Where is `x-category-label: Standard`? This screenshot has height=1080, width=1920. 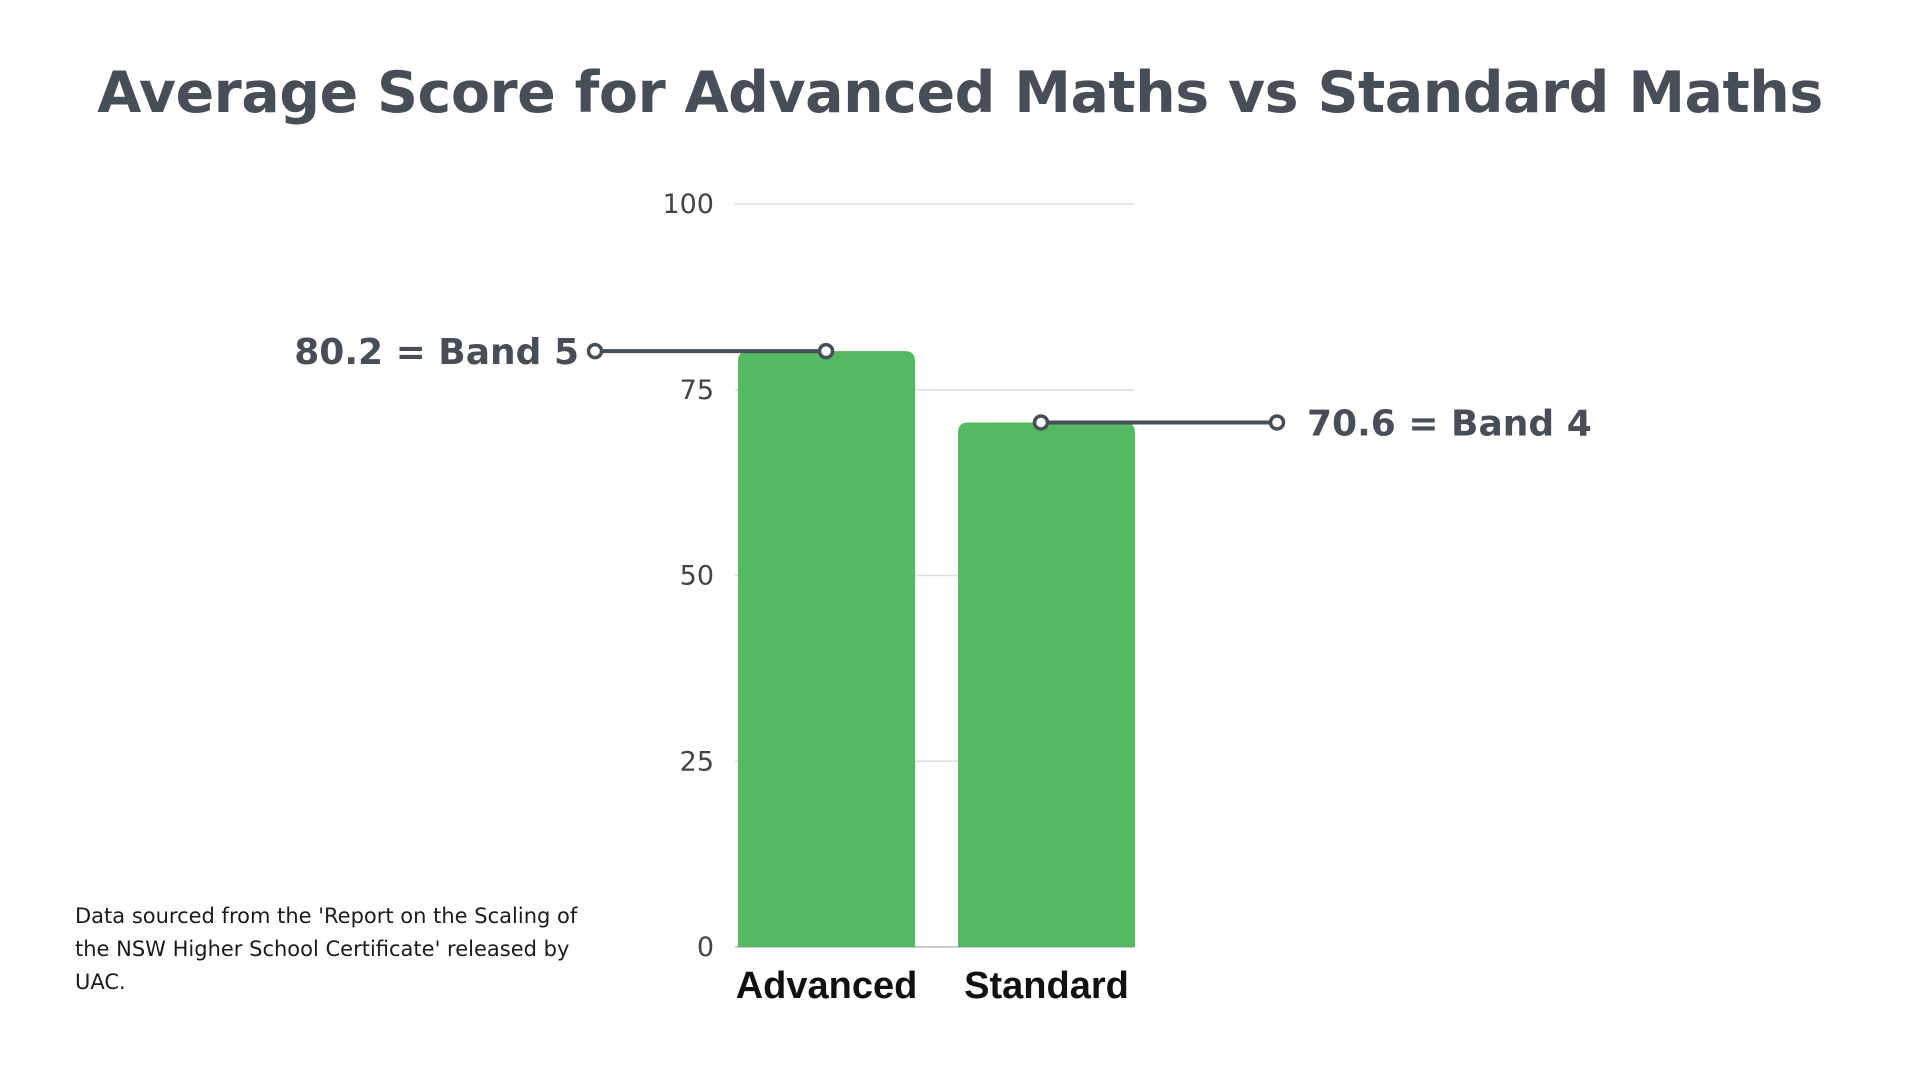
x-category-label: Standard is located at coordinates (1046, 986).